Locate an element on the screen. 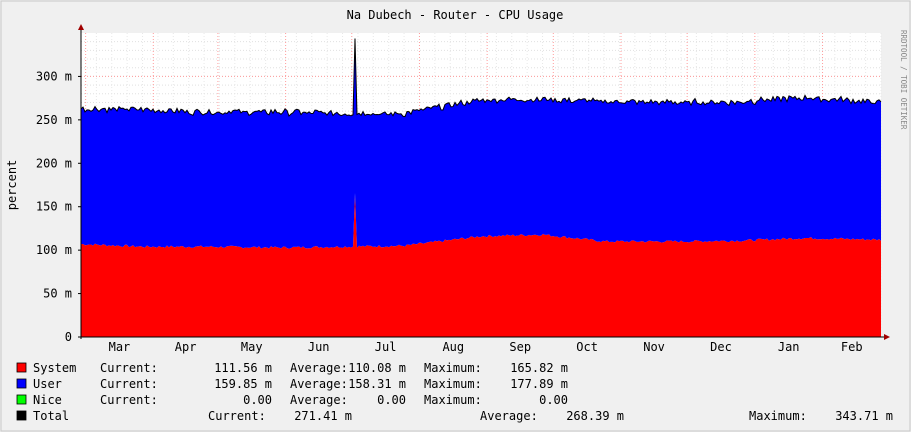 The height and width of the screenshot is (432, 911). legend-maximum-value: 0.00 is located at coordinates (553, 400).